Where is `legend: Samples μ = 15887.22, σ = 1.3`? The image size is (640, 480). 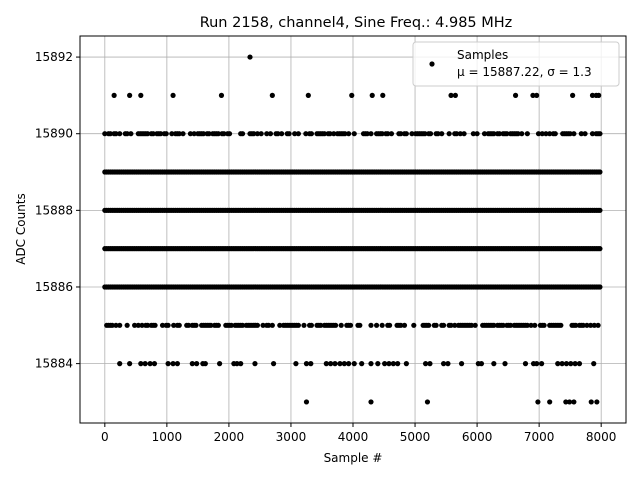 legend: Samples μ = 15887.22, σ = 1.3 is located at coordinates (516, 64).